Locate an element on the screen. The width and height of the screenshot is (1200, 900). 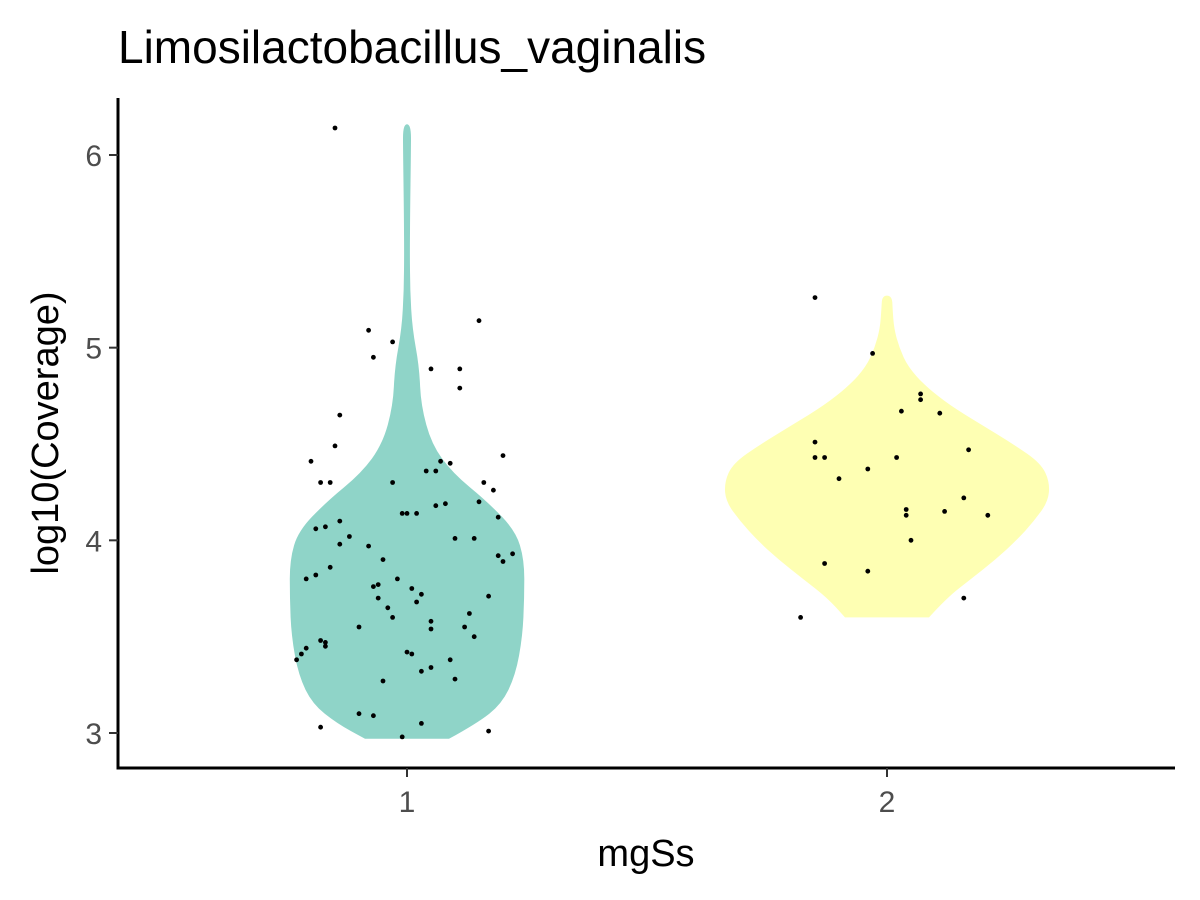
y-tick-label: 4 is located at coordinates (93, 541).